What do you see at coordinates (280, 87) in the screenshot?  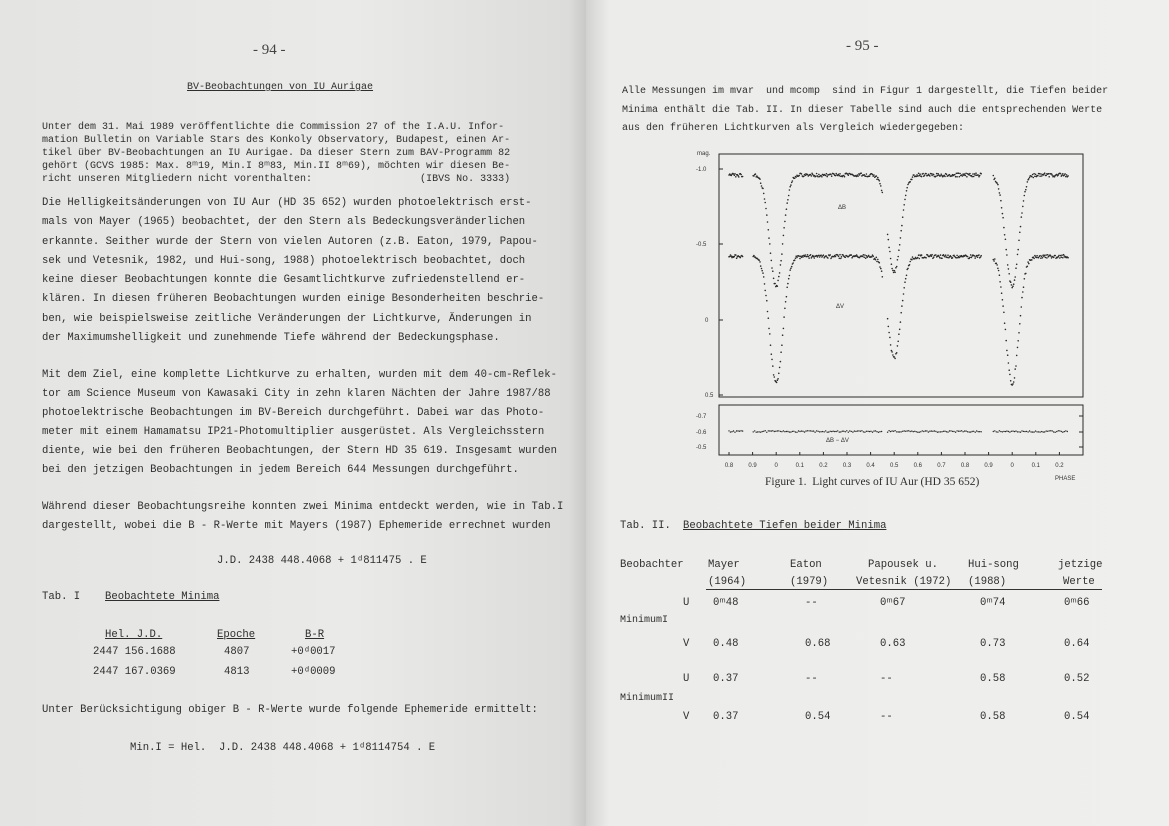 I see `article-title: BV-Beobachtungen von IU Aurigae` at bounding box center [280, 87].